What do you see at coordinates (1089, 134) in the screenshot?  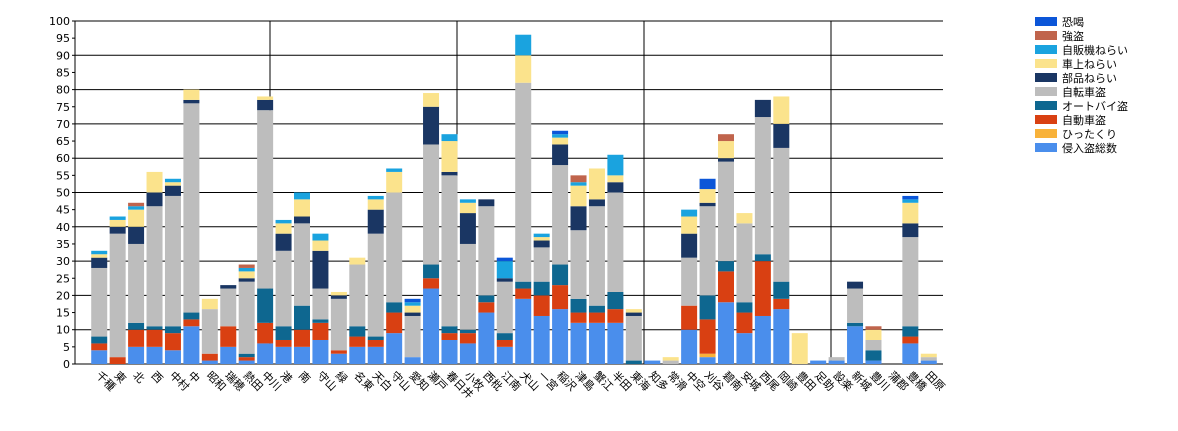 I see `legend-label: ひったくり` at bounding box center [1089, 134].